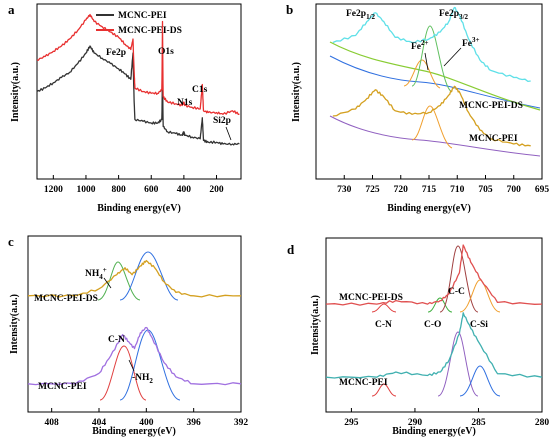 Image resolution: width=550 pixels, height=440 pixels. What do you see at coordinates (457, 190) in the screenshot?
I see `x-tick-label: 710` at bounding box center [457, 190].